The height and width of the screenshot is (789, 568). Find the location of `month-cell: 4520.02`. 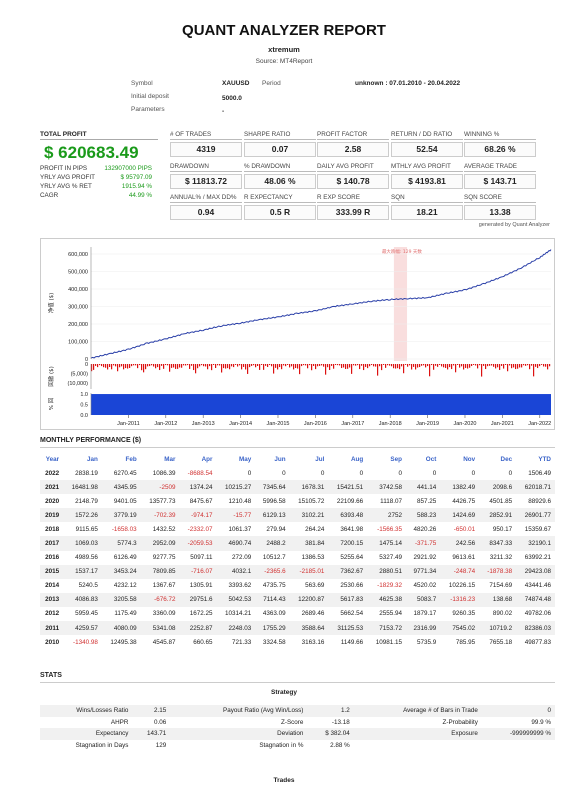

month-cell: 4520.02 is located at coordinates (425, 586).